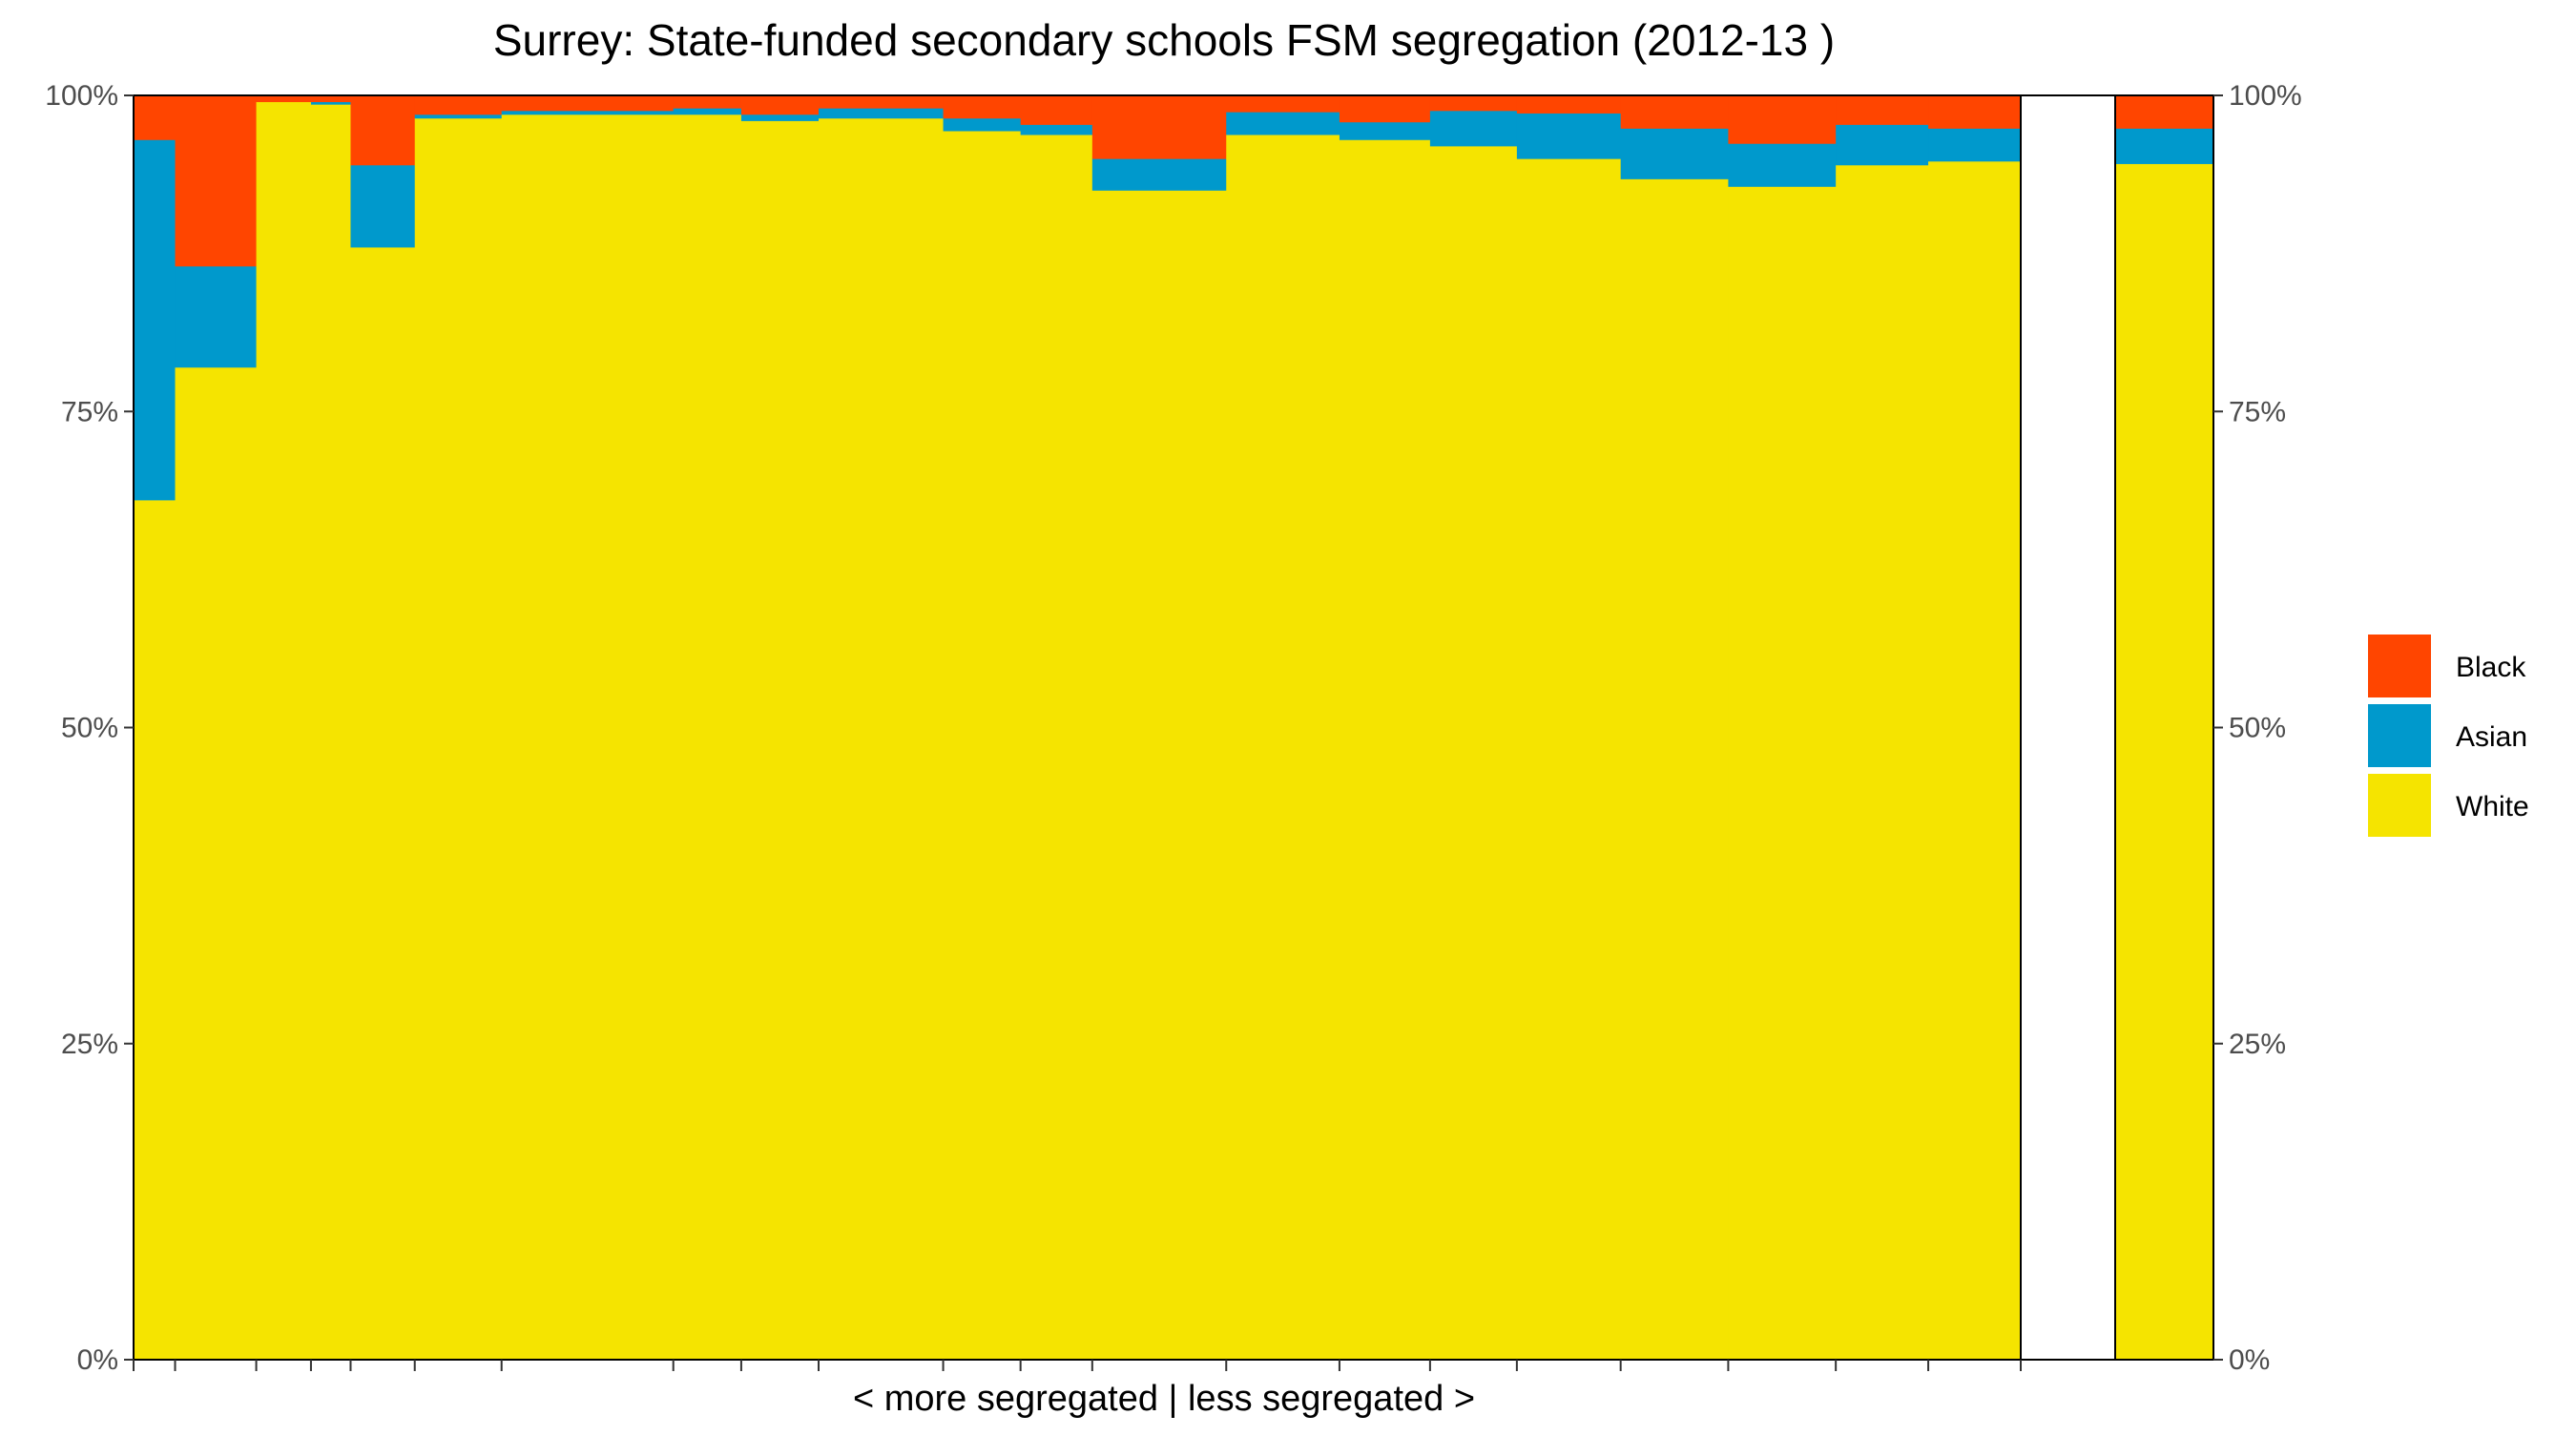 The height and width of the screenshot is (1436, 2576). Describe the element at coordinates (1164, 1399) in the screenshot. I see `x-axis-label: < more segregated | less segregated >` at that location.